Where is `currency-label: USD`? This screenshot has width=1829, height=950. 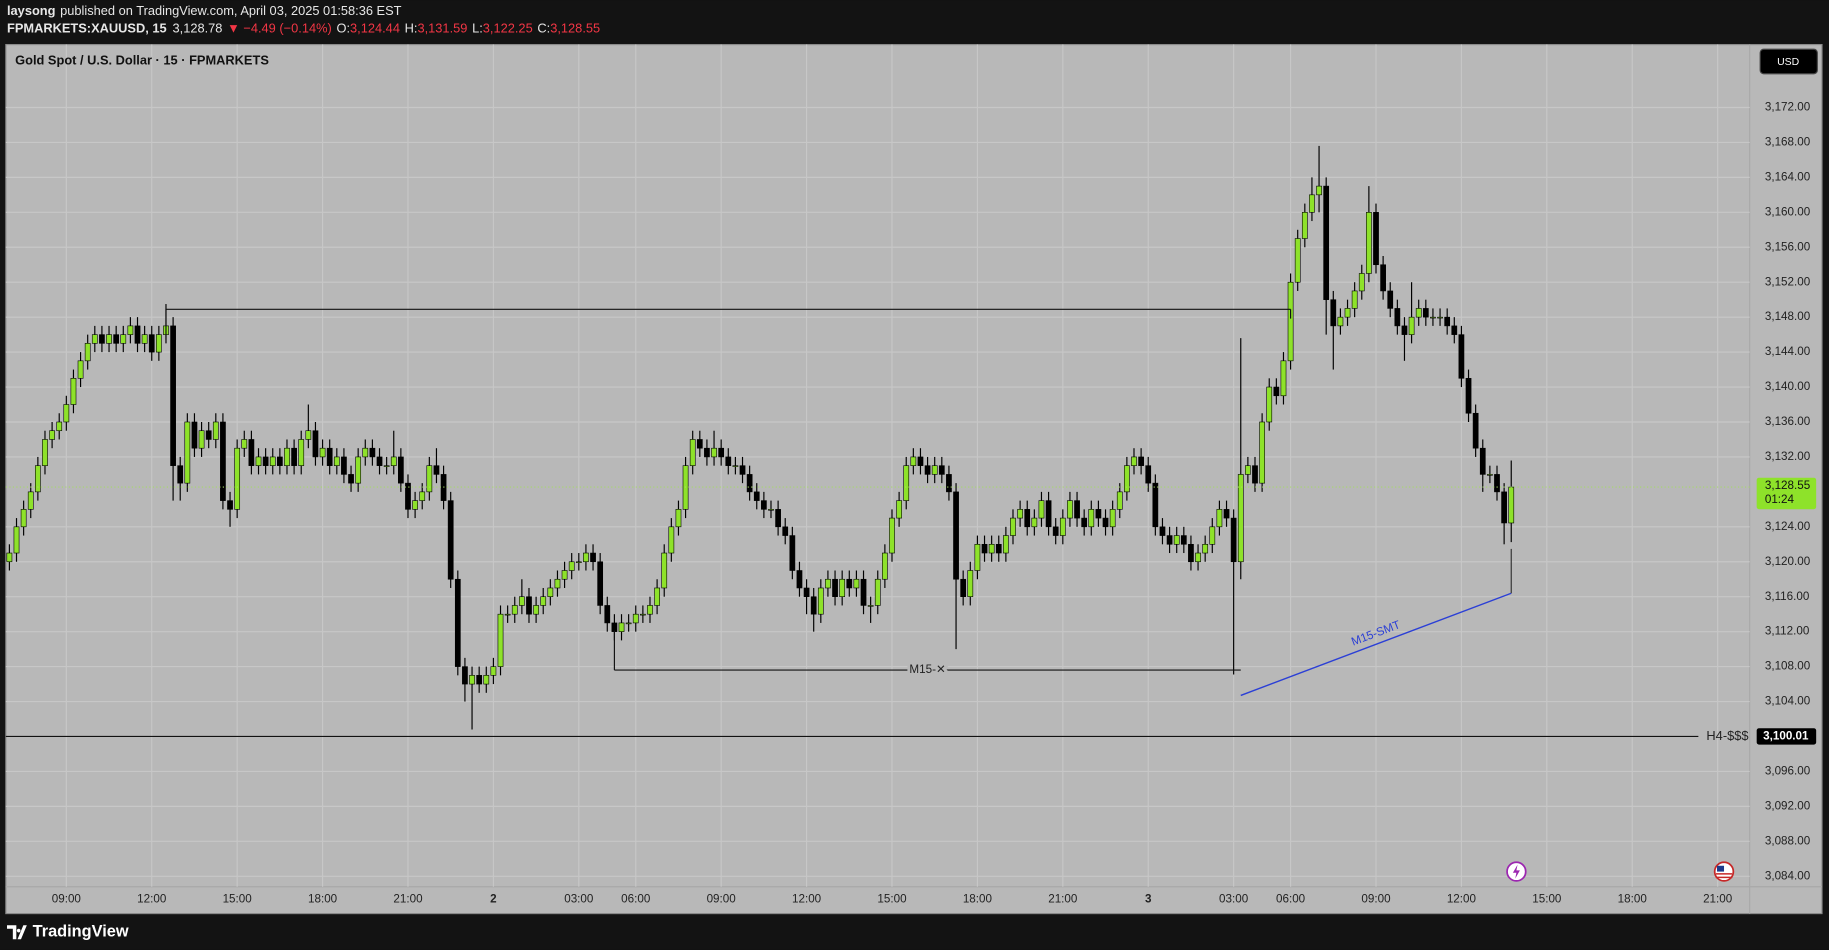 currency-label: USD is located at coordinates (1788, 62).